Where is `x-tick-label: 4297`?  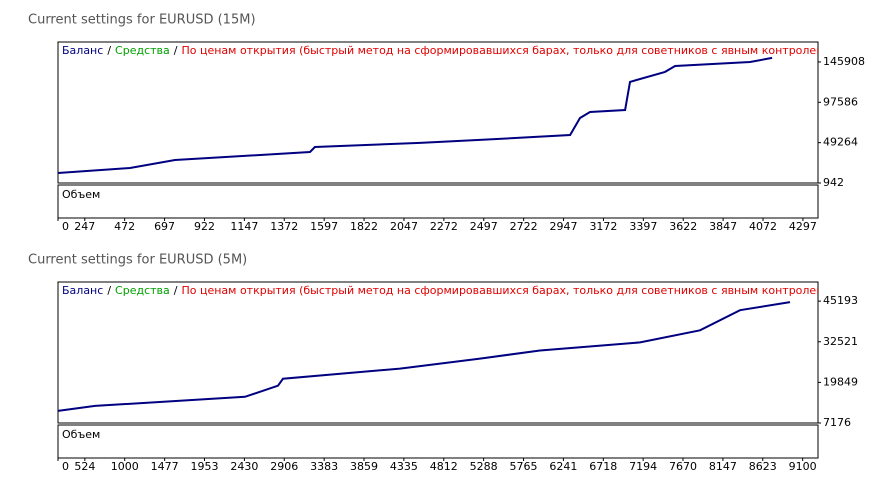 x-tick-label: 4297 is located at coordinates (803, 226).